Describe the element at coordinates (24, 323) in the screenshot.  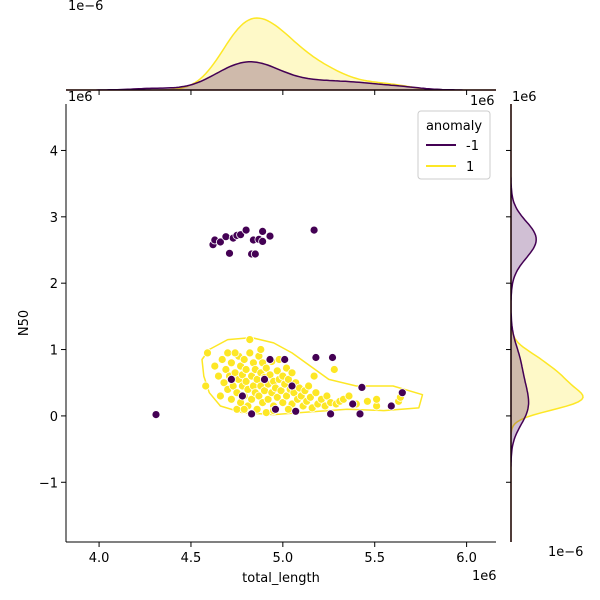
I see `y-axis-label: N50` at that location.